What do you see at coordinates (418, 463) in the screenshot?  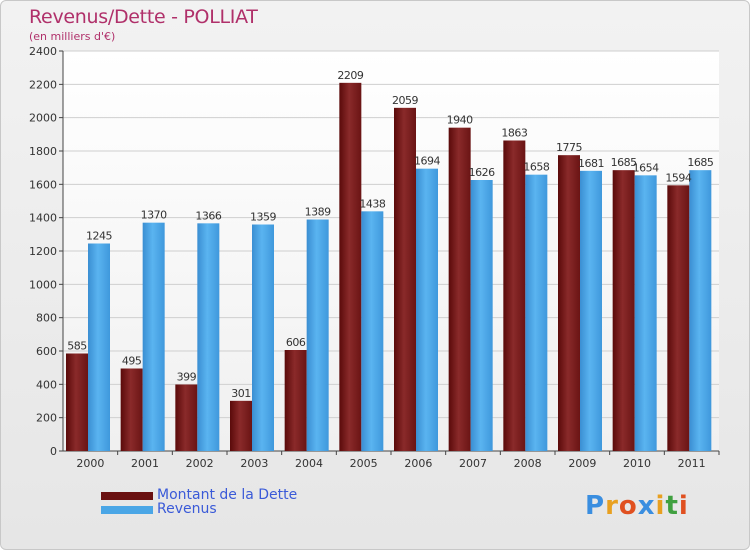 I see `x-tick-label: 2006` at bounding box center [418, 463].